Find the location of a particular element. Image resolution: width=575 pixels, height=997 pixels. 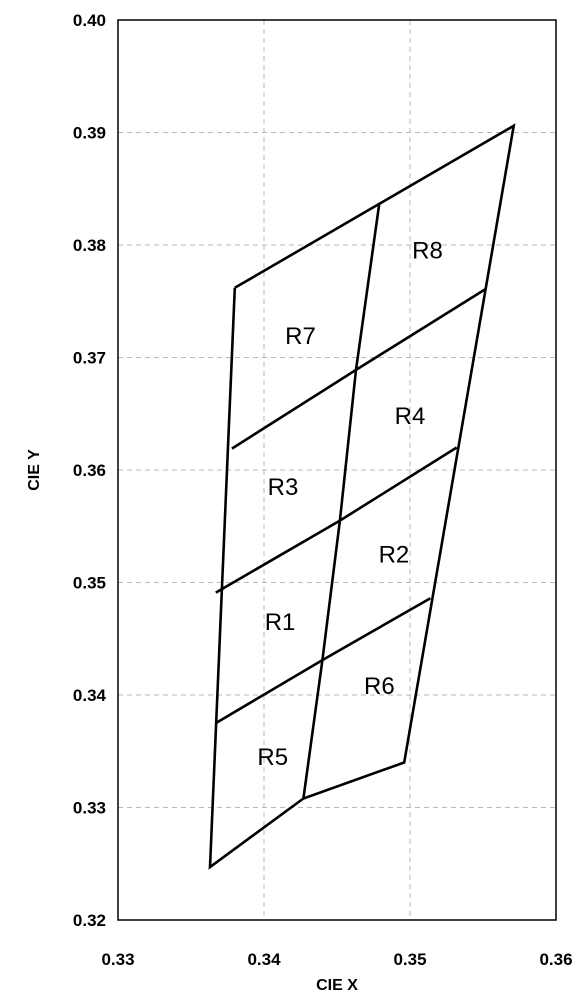

y-tick-label: 0.35 is located at coordinates (89, 583).